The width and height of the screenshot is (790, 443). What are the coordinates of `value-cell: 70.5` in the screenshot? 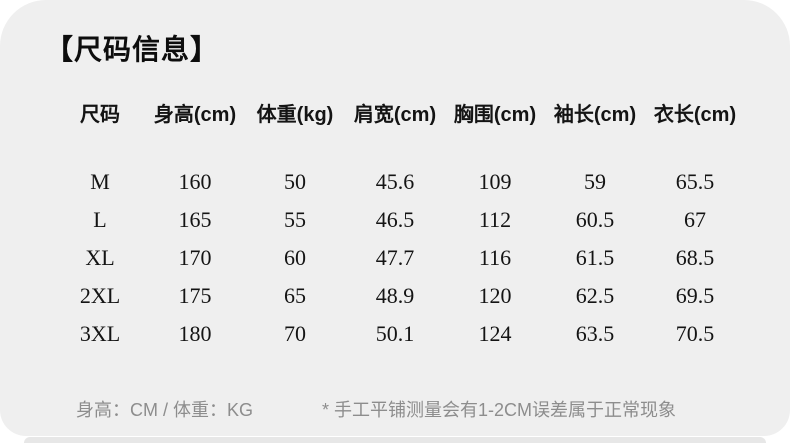 It's located at (695, 333).